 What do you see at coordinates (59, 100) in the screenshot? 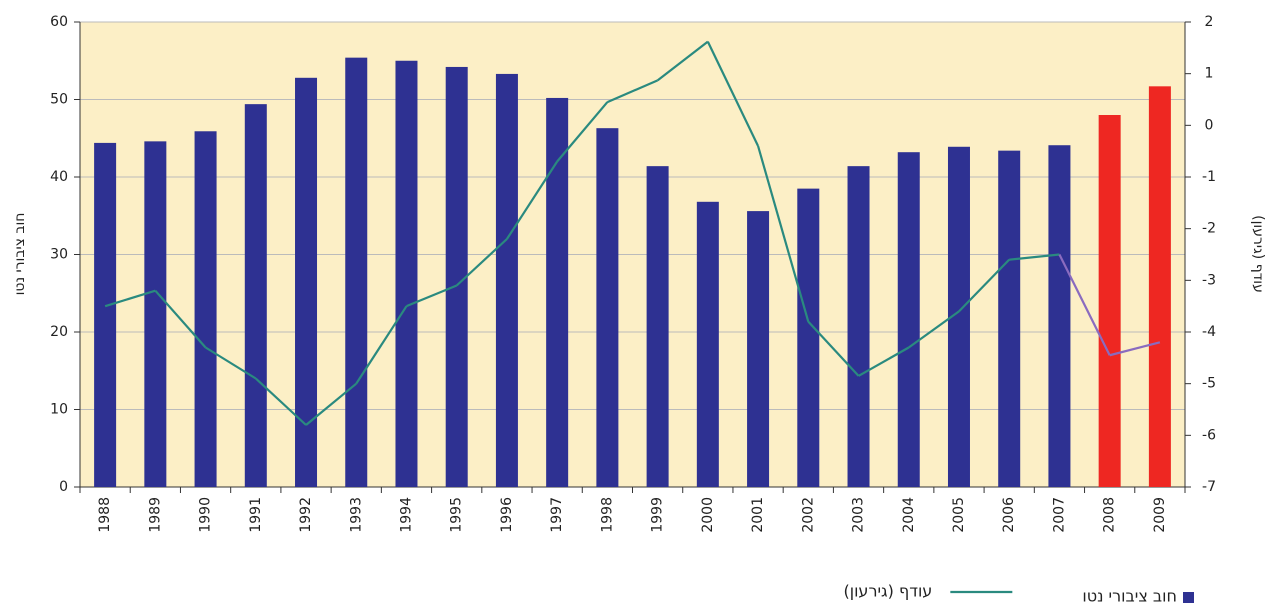
I see `y-tick-label: 50` at bounding box center [59, 100].